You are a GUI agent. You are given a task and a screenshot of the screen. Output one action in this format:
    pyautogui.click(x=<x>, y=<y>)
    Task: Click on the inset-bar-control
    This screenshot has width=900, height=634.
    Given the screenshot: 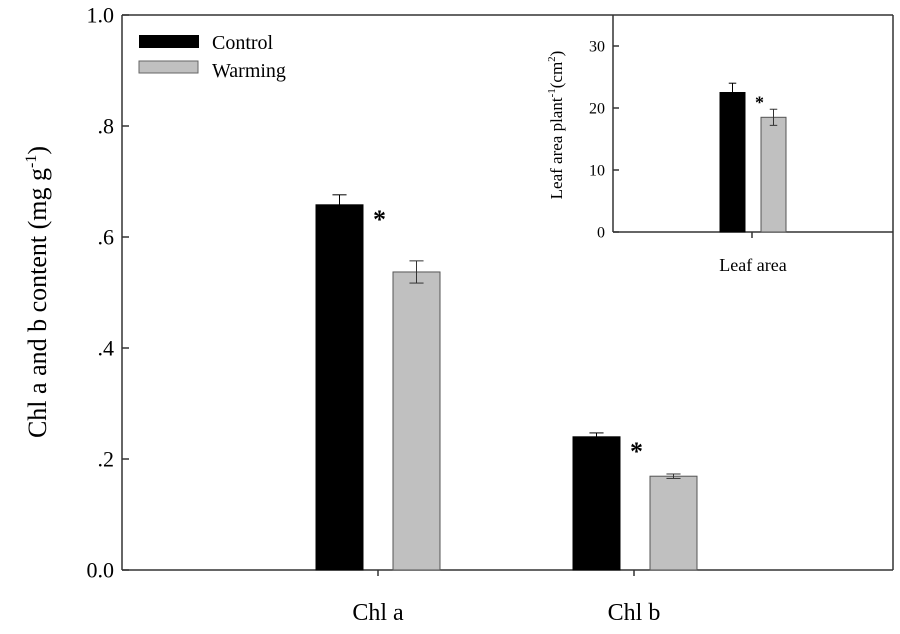 What is the action you would take?
    pyautogui.click(x=732, y=162)
    